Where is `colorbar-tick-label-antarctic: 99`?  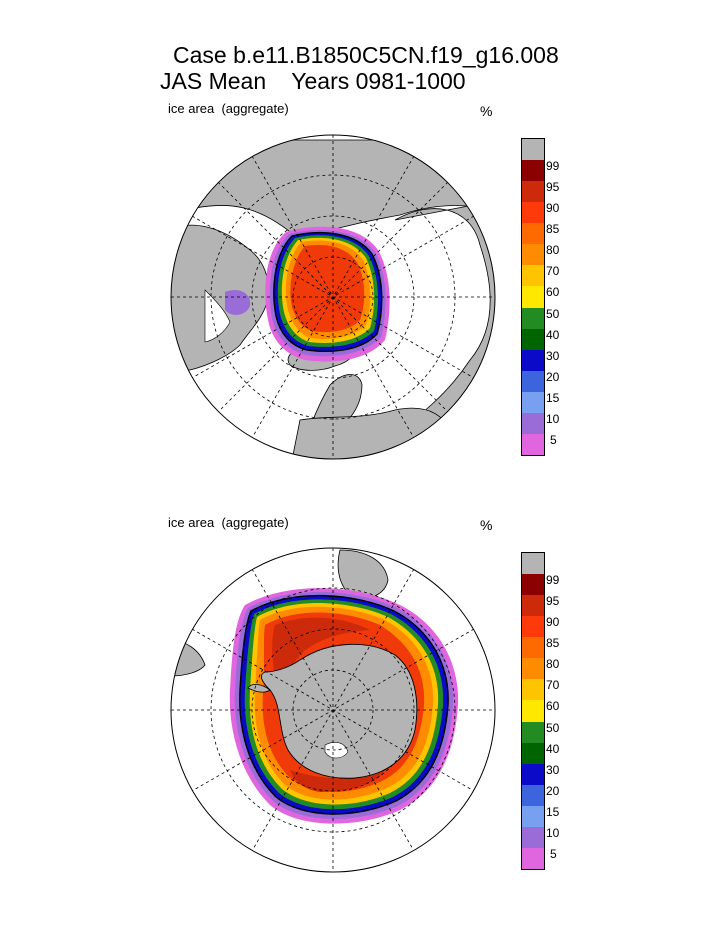
colorbar-tick-label-antarctic: 99 is located at coordinates (553, 580).